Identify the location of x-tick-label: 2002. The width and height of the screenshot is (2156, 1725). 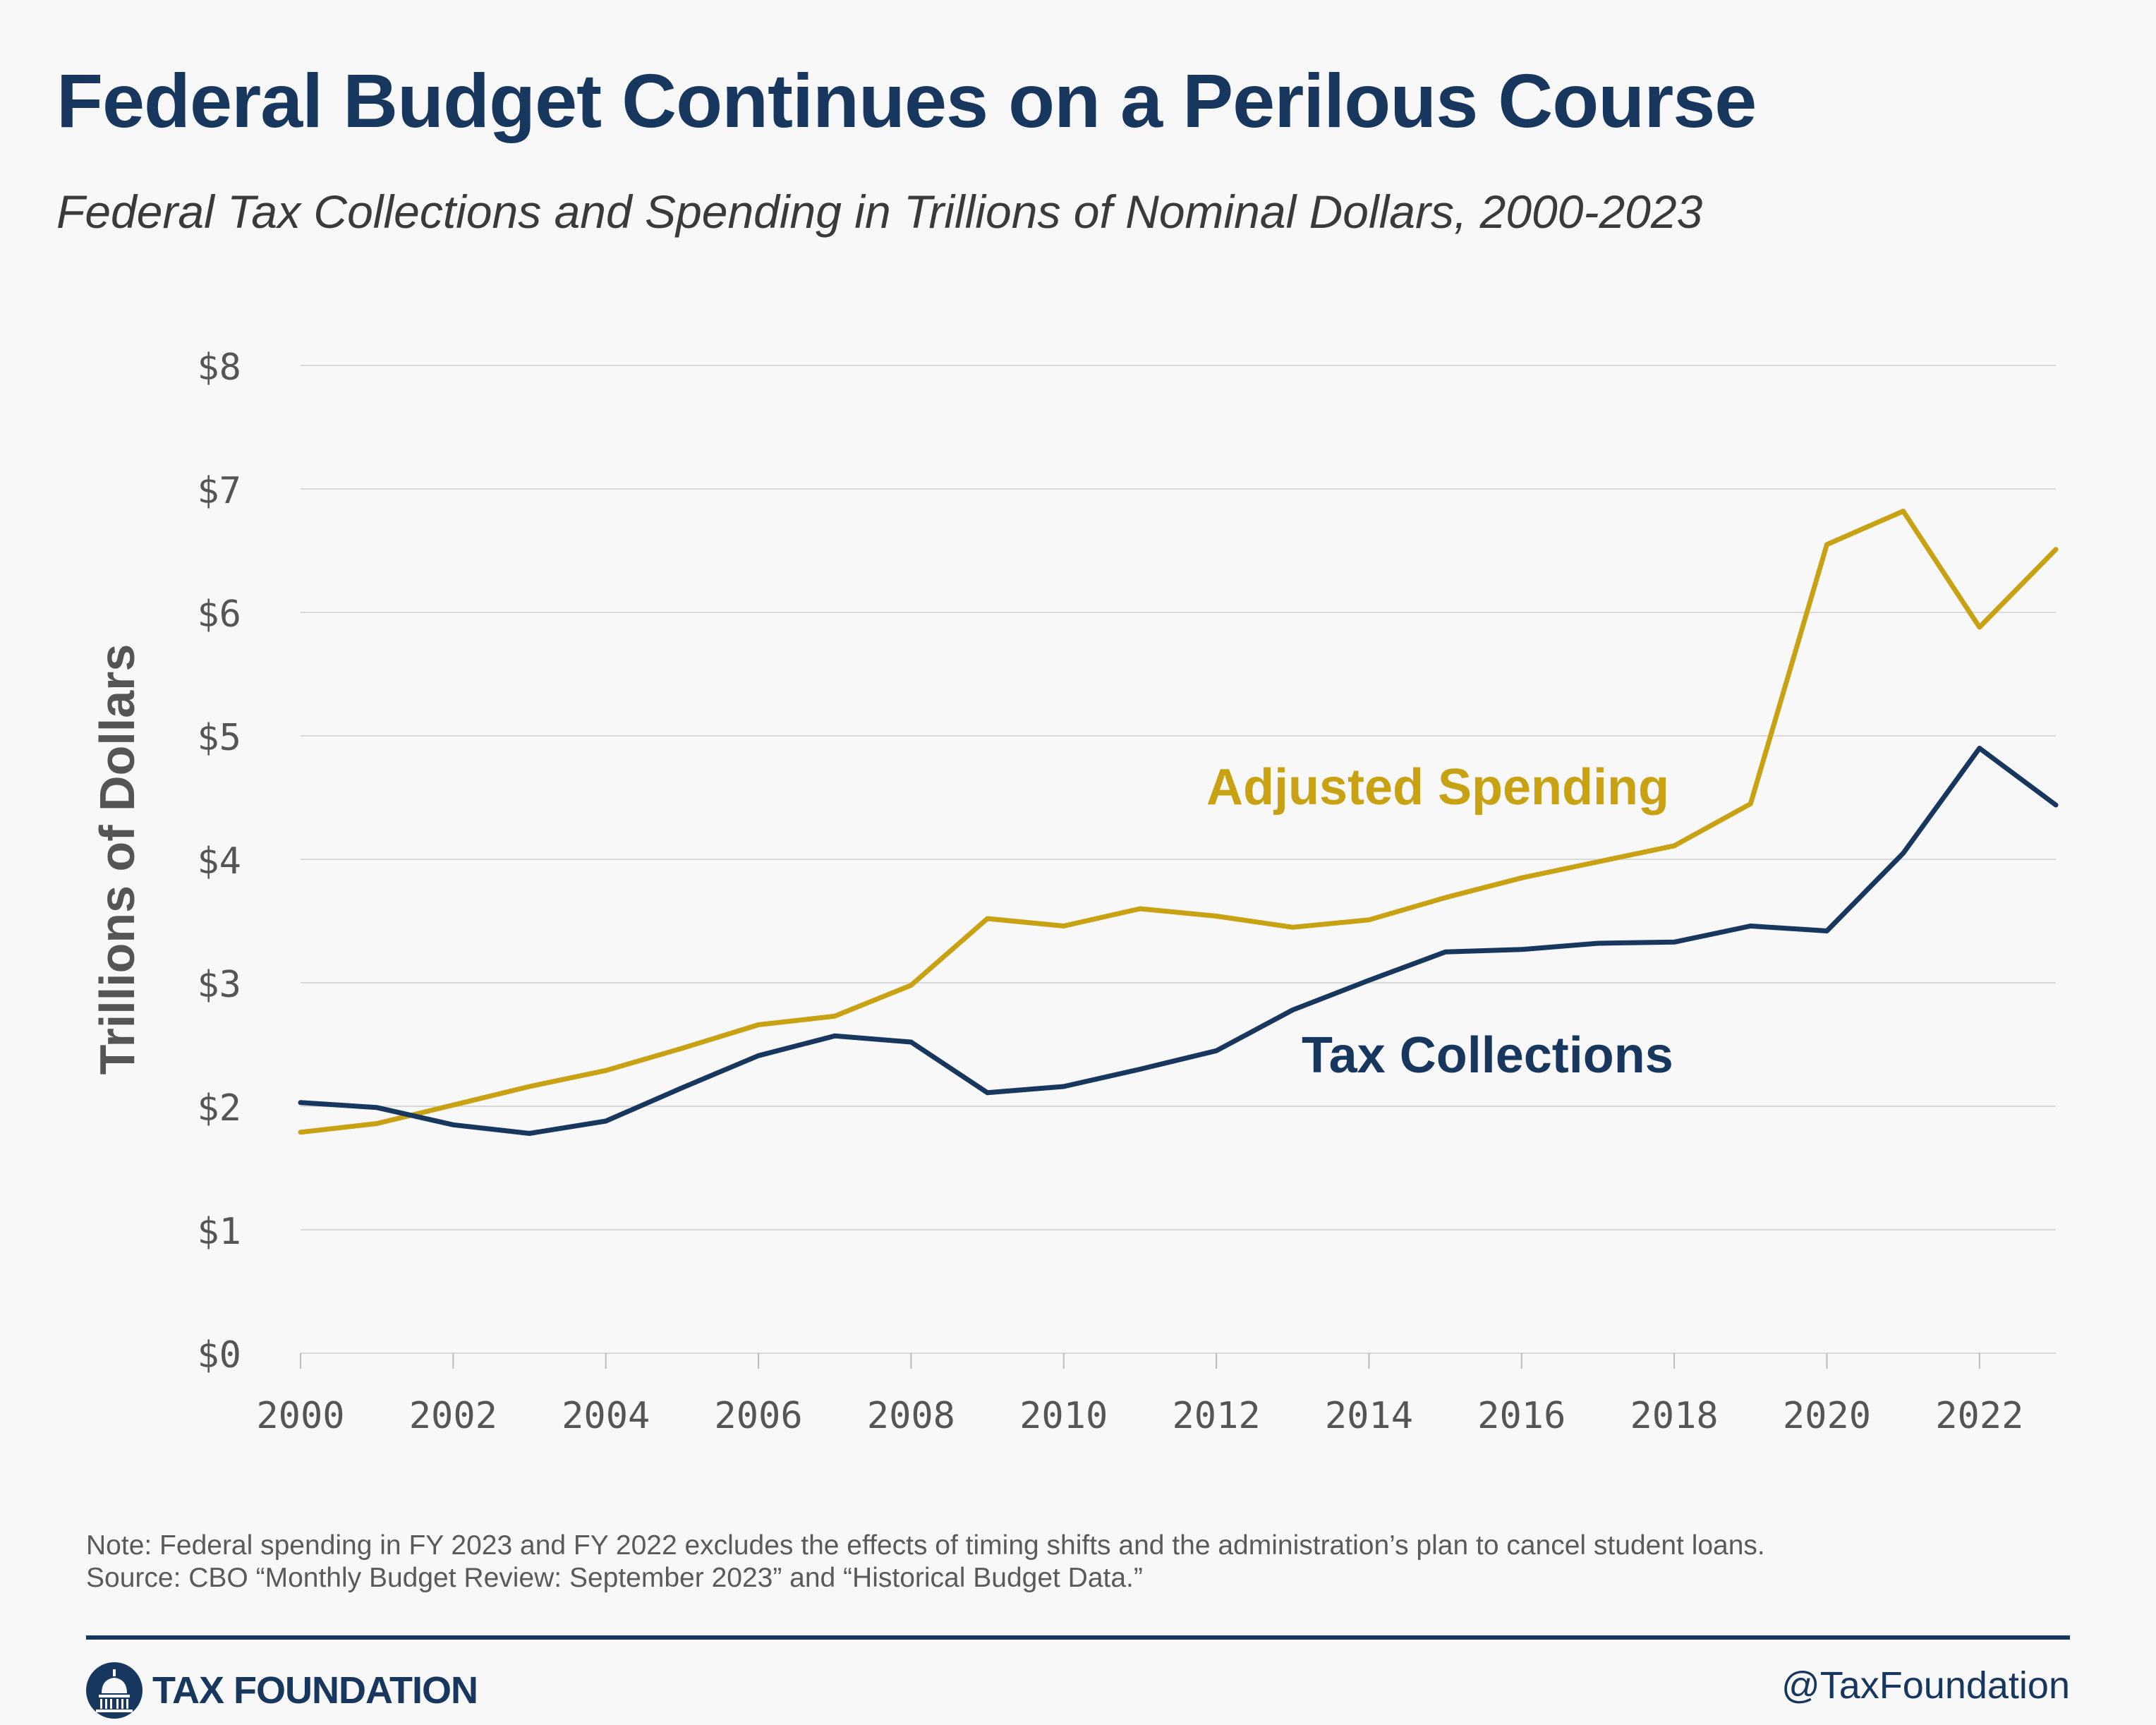
(453, 1416).